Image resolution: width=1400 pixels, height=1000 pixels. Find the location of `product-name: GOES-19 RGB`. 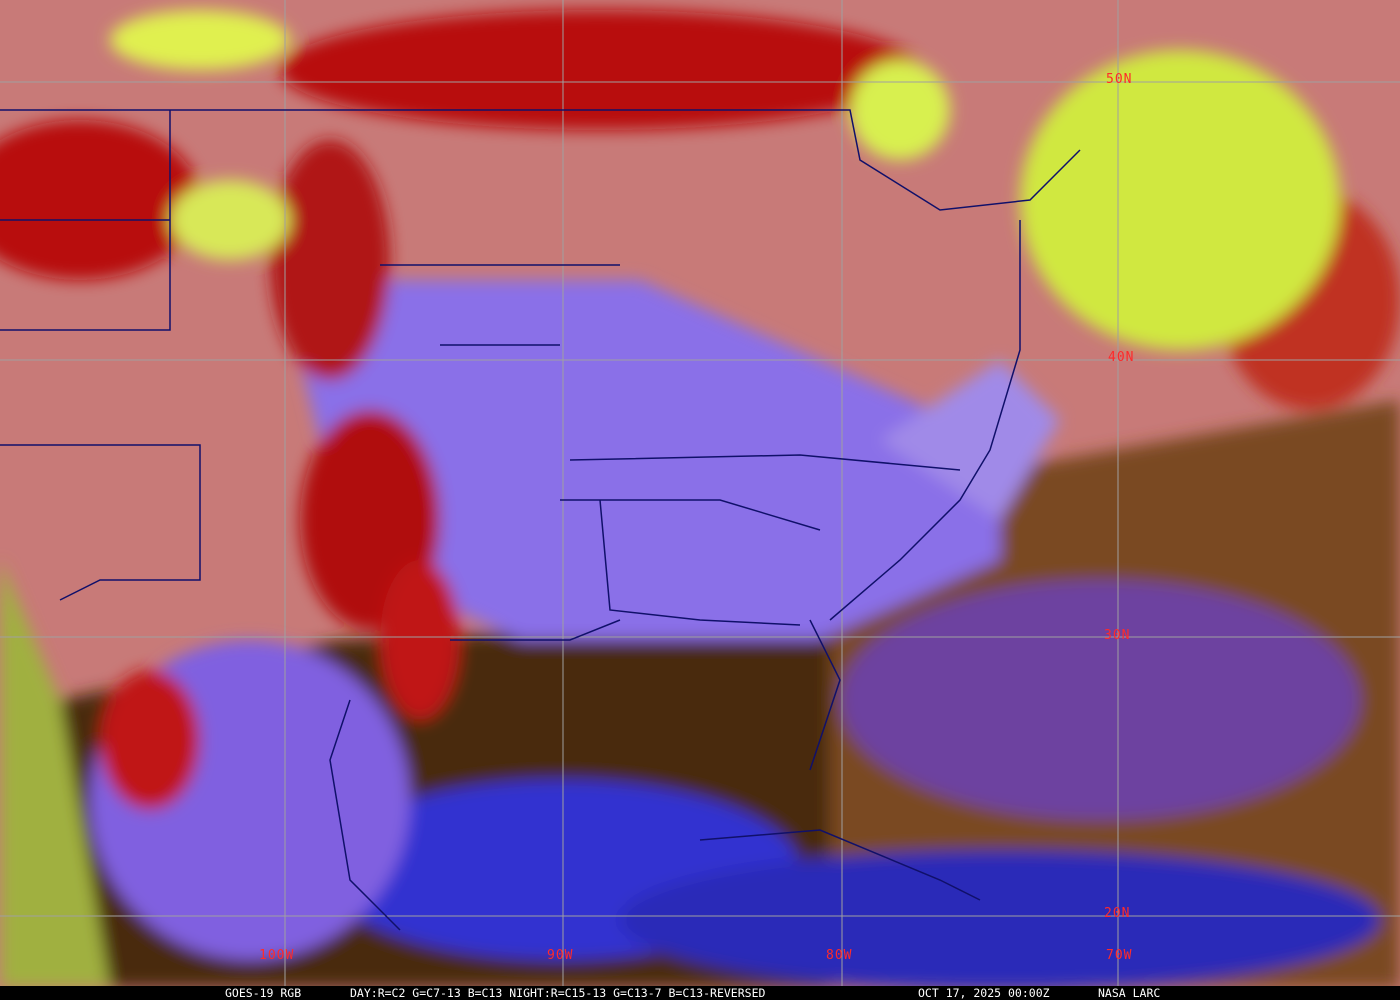

product-name: GOES-19 RGB is located at coordinates (263, 993).